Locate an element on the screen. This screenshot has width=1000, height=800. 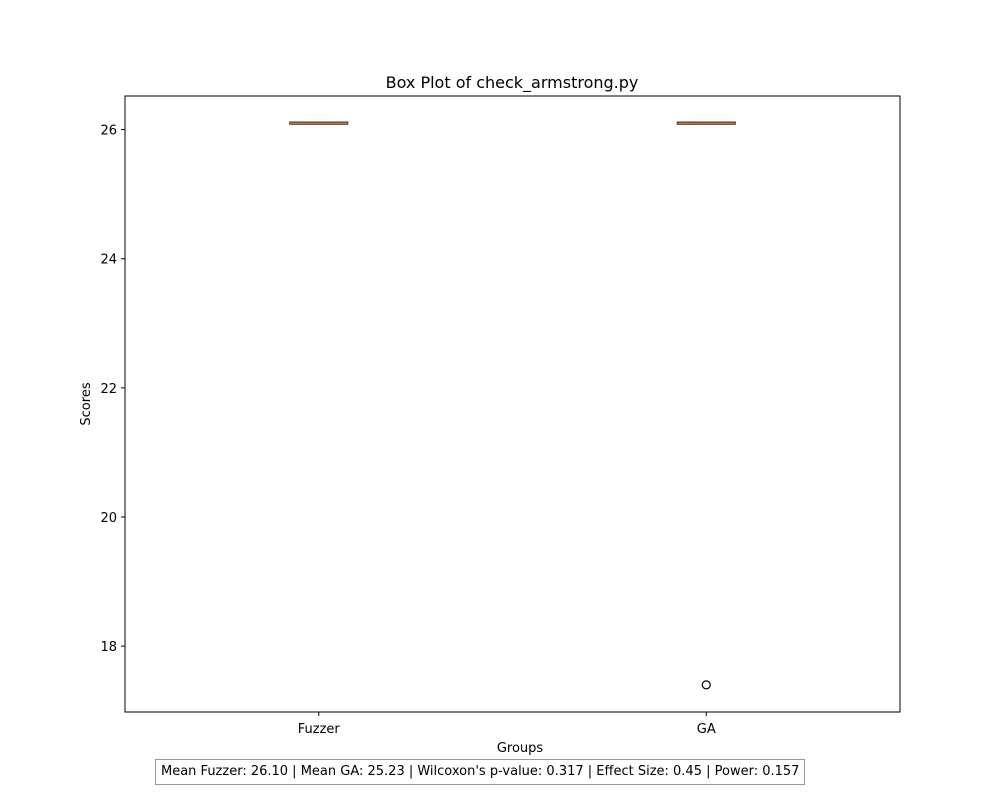
x-tick-label: GA is located at coordinates (706, 729).